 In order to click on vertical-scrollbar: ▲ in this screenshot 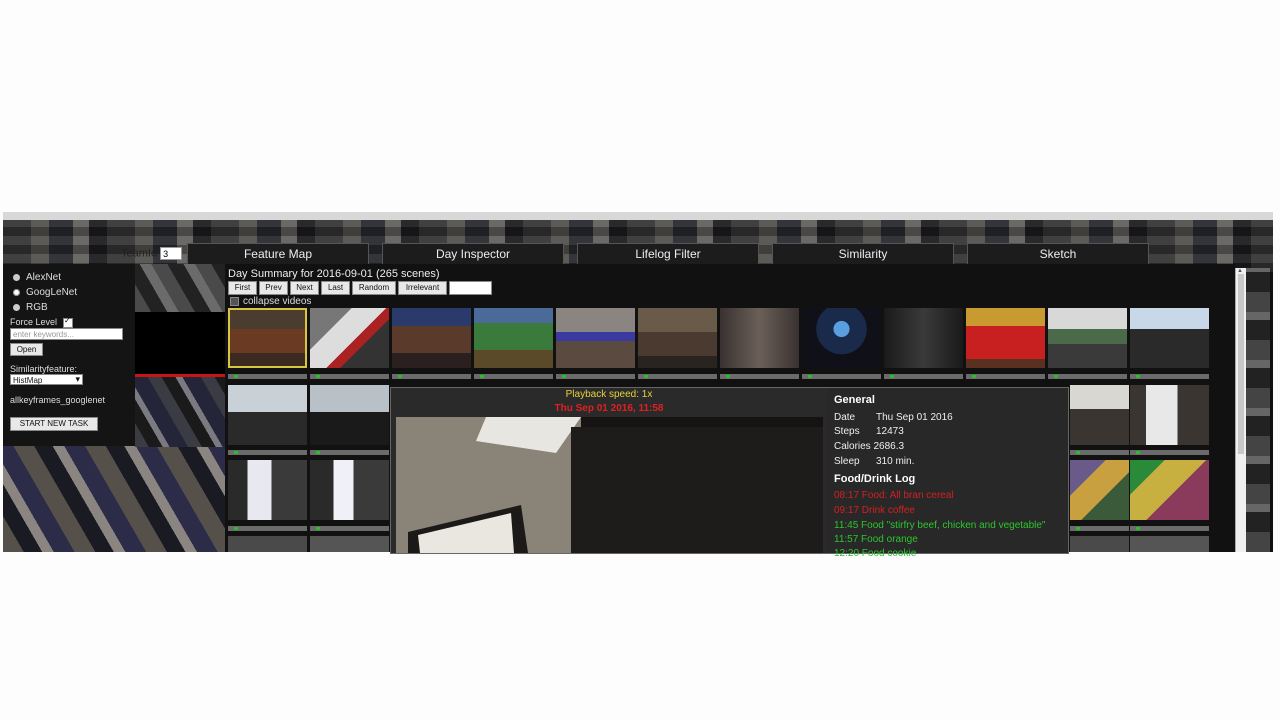, I will do `click(1240, 410)`.